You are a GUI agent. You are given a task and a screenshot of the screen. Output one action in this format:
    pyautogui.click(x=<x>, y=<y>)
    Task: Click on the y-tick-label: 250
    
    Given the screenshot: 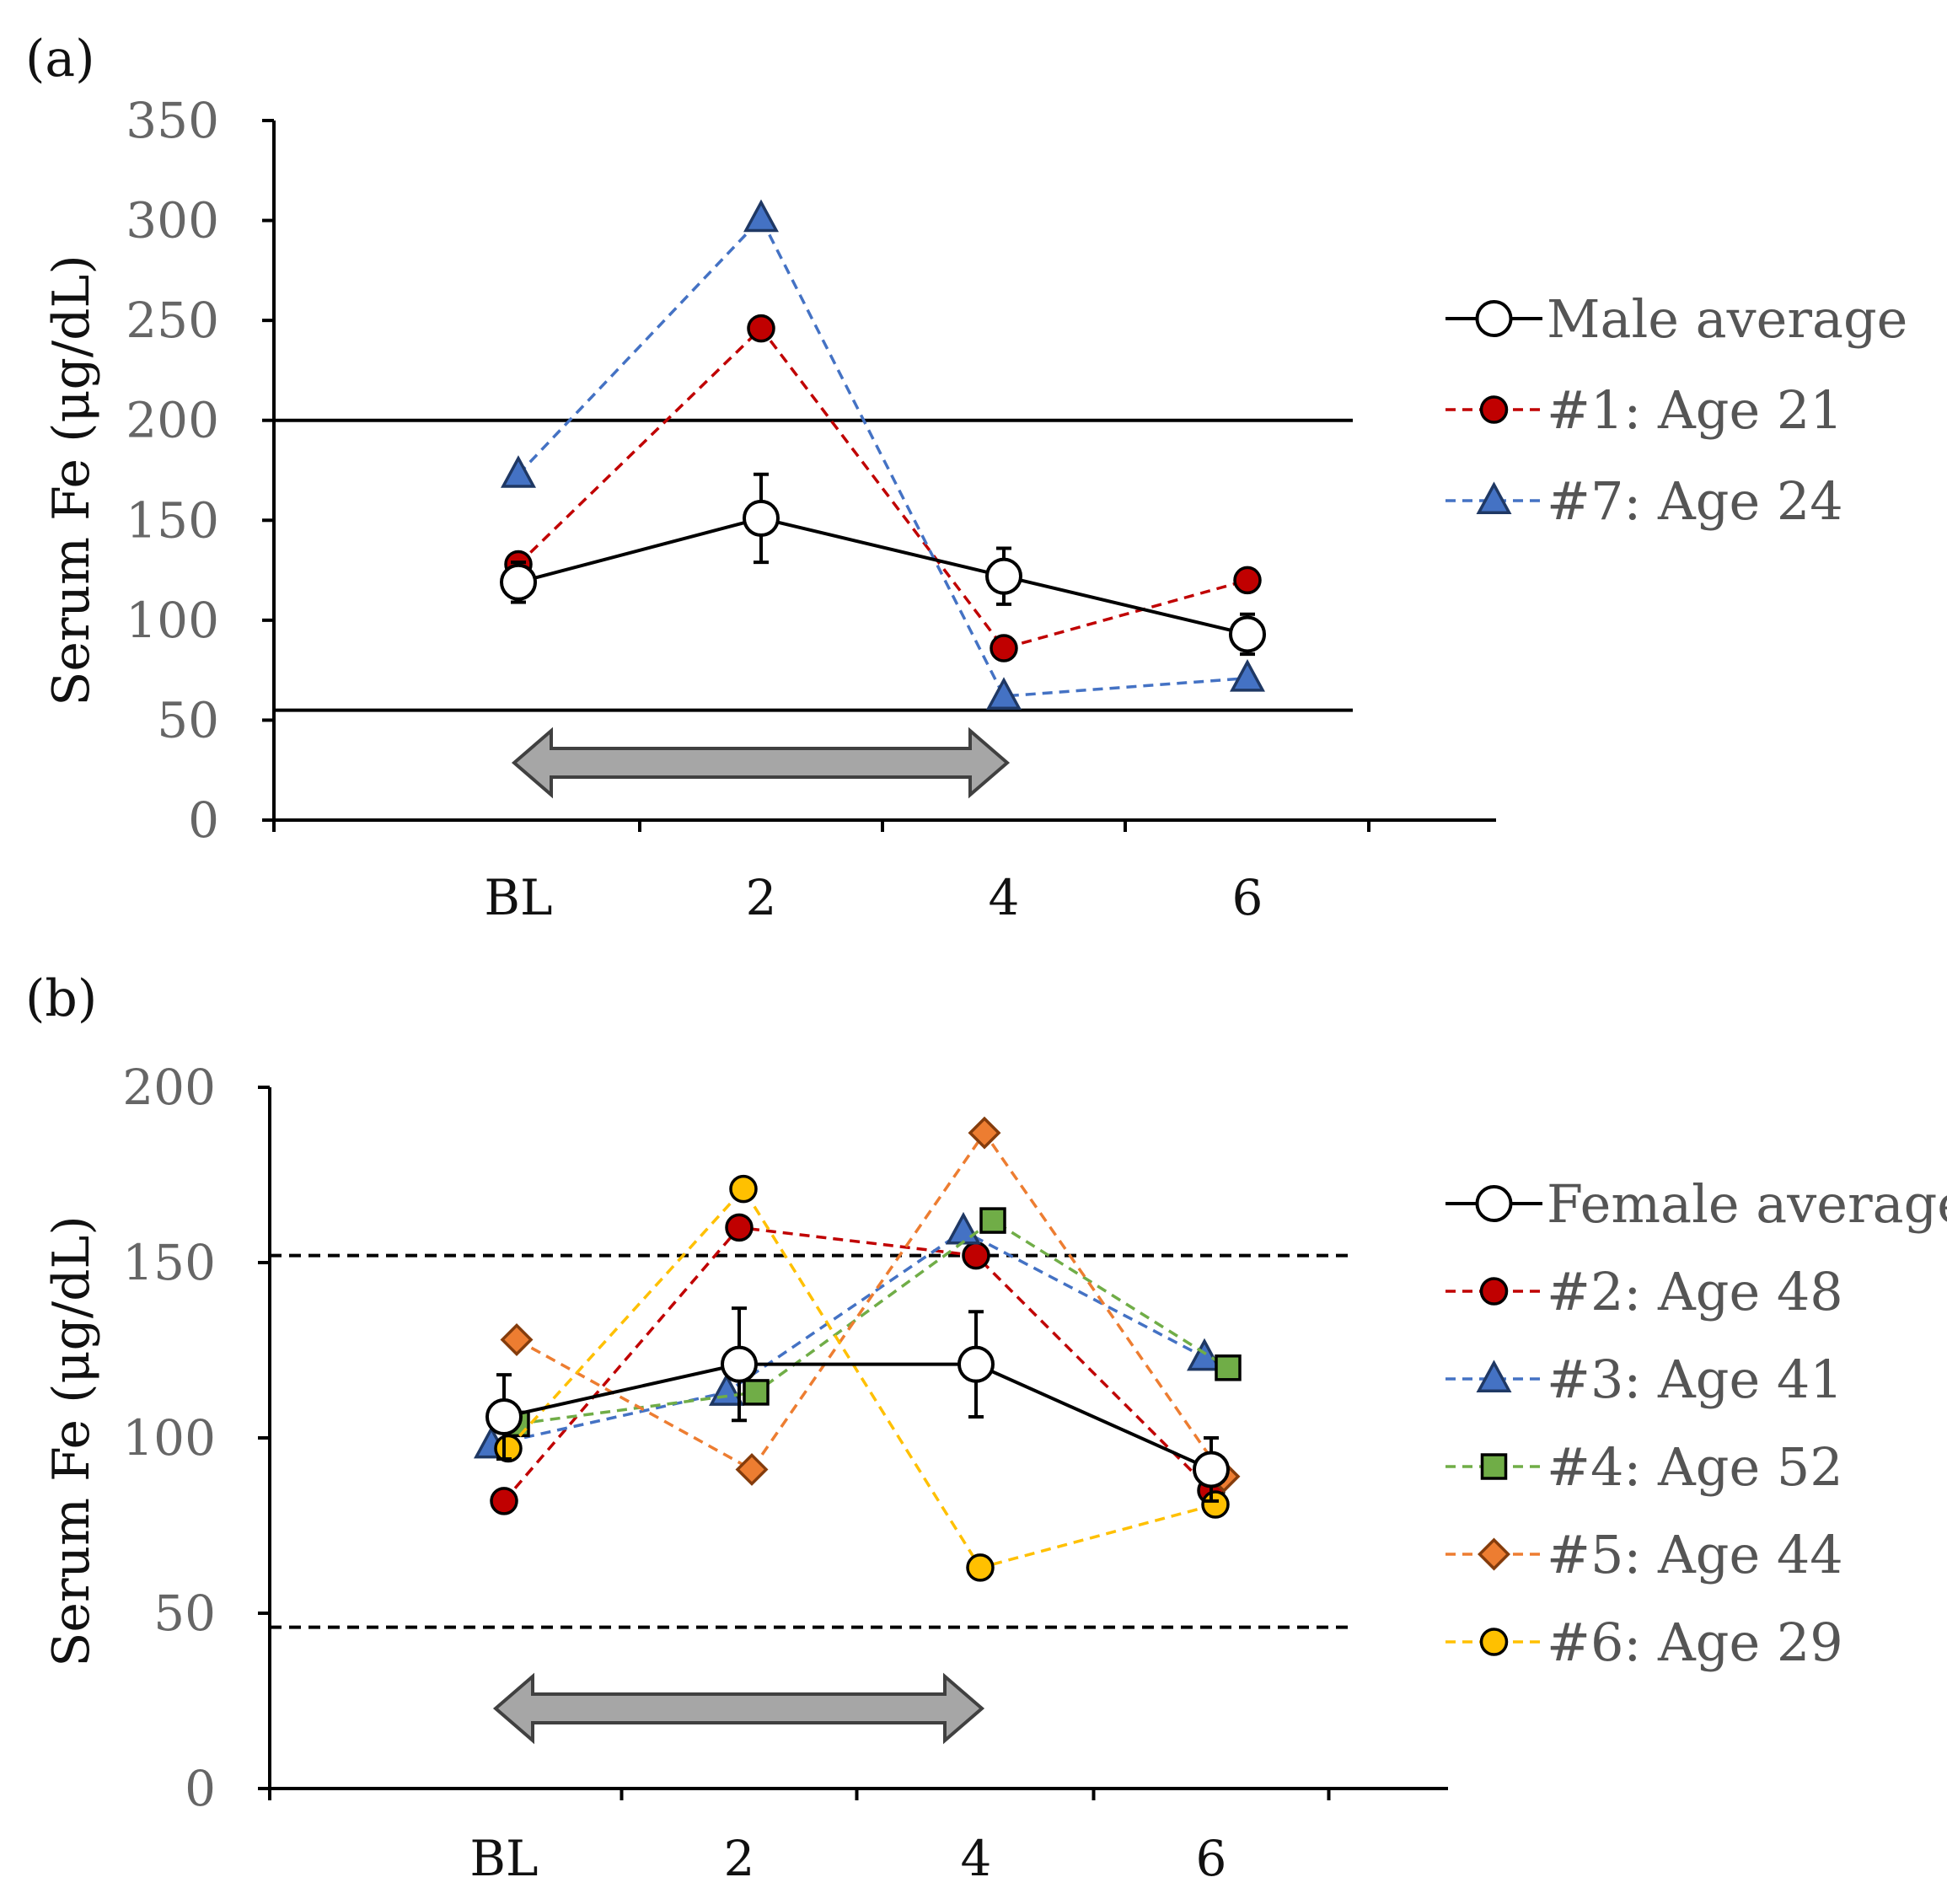 What is the action you would take?
    pyautogui.click(x=172, y=320)
    